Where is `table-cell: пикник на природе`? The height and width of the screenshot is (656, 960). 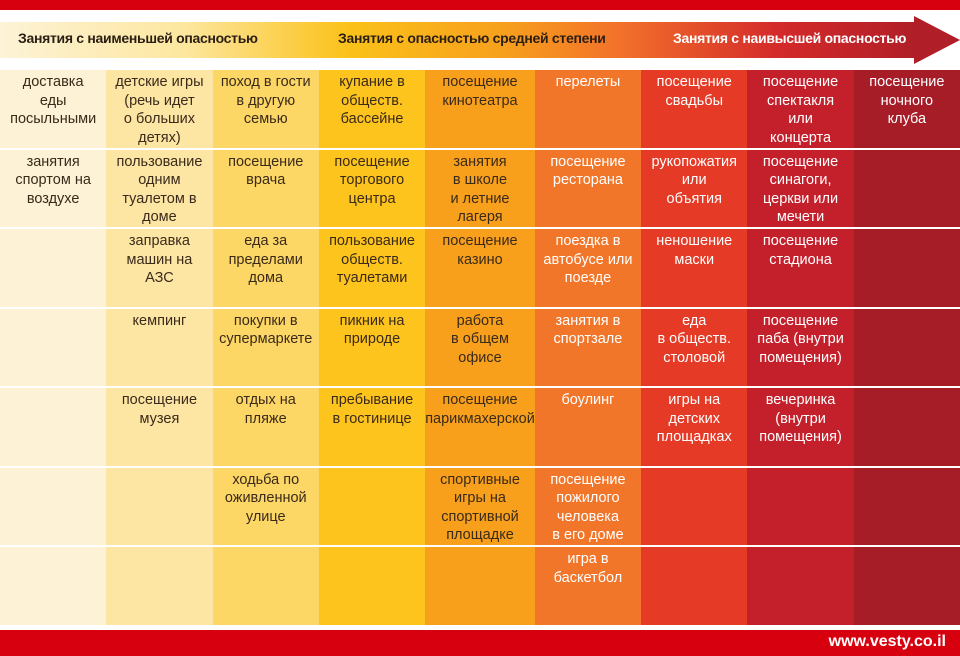
table-cell: пикник на природе is located at coordinates (372, 347).